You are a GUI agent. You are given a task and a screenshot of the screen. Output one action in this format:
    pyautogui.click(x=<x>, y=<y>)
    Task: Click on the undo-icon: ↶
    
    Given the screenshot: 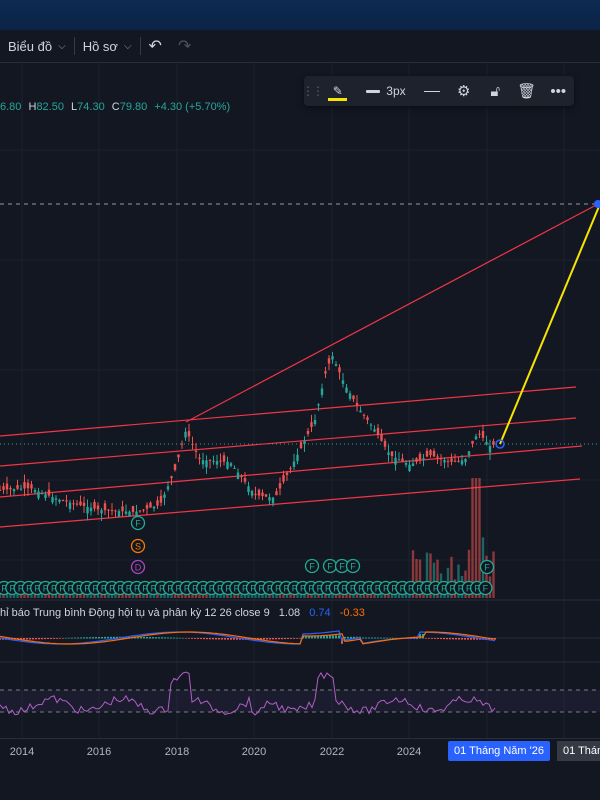 What is the action you would take?
    pyautogui.click(x=155, y=46)
    